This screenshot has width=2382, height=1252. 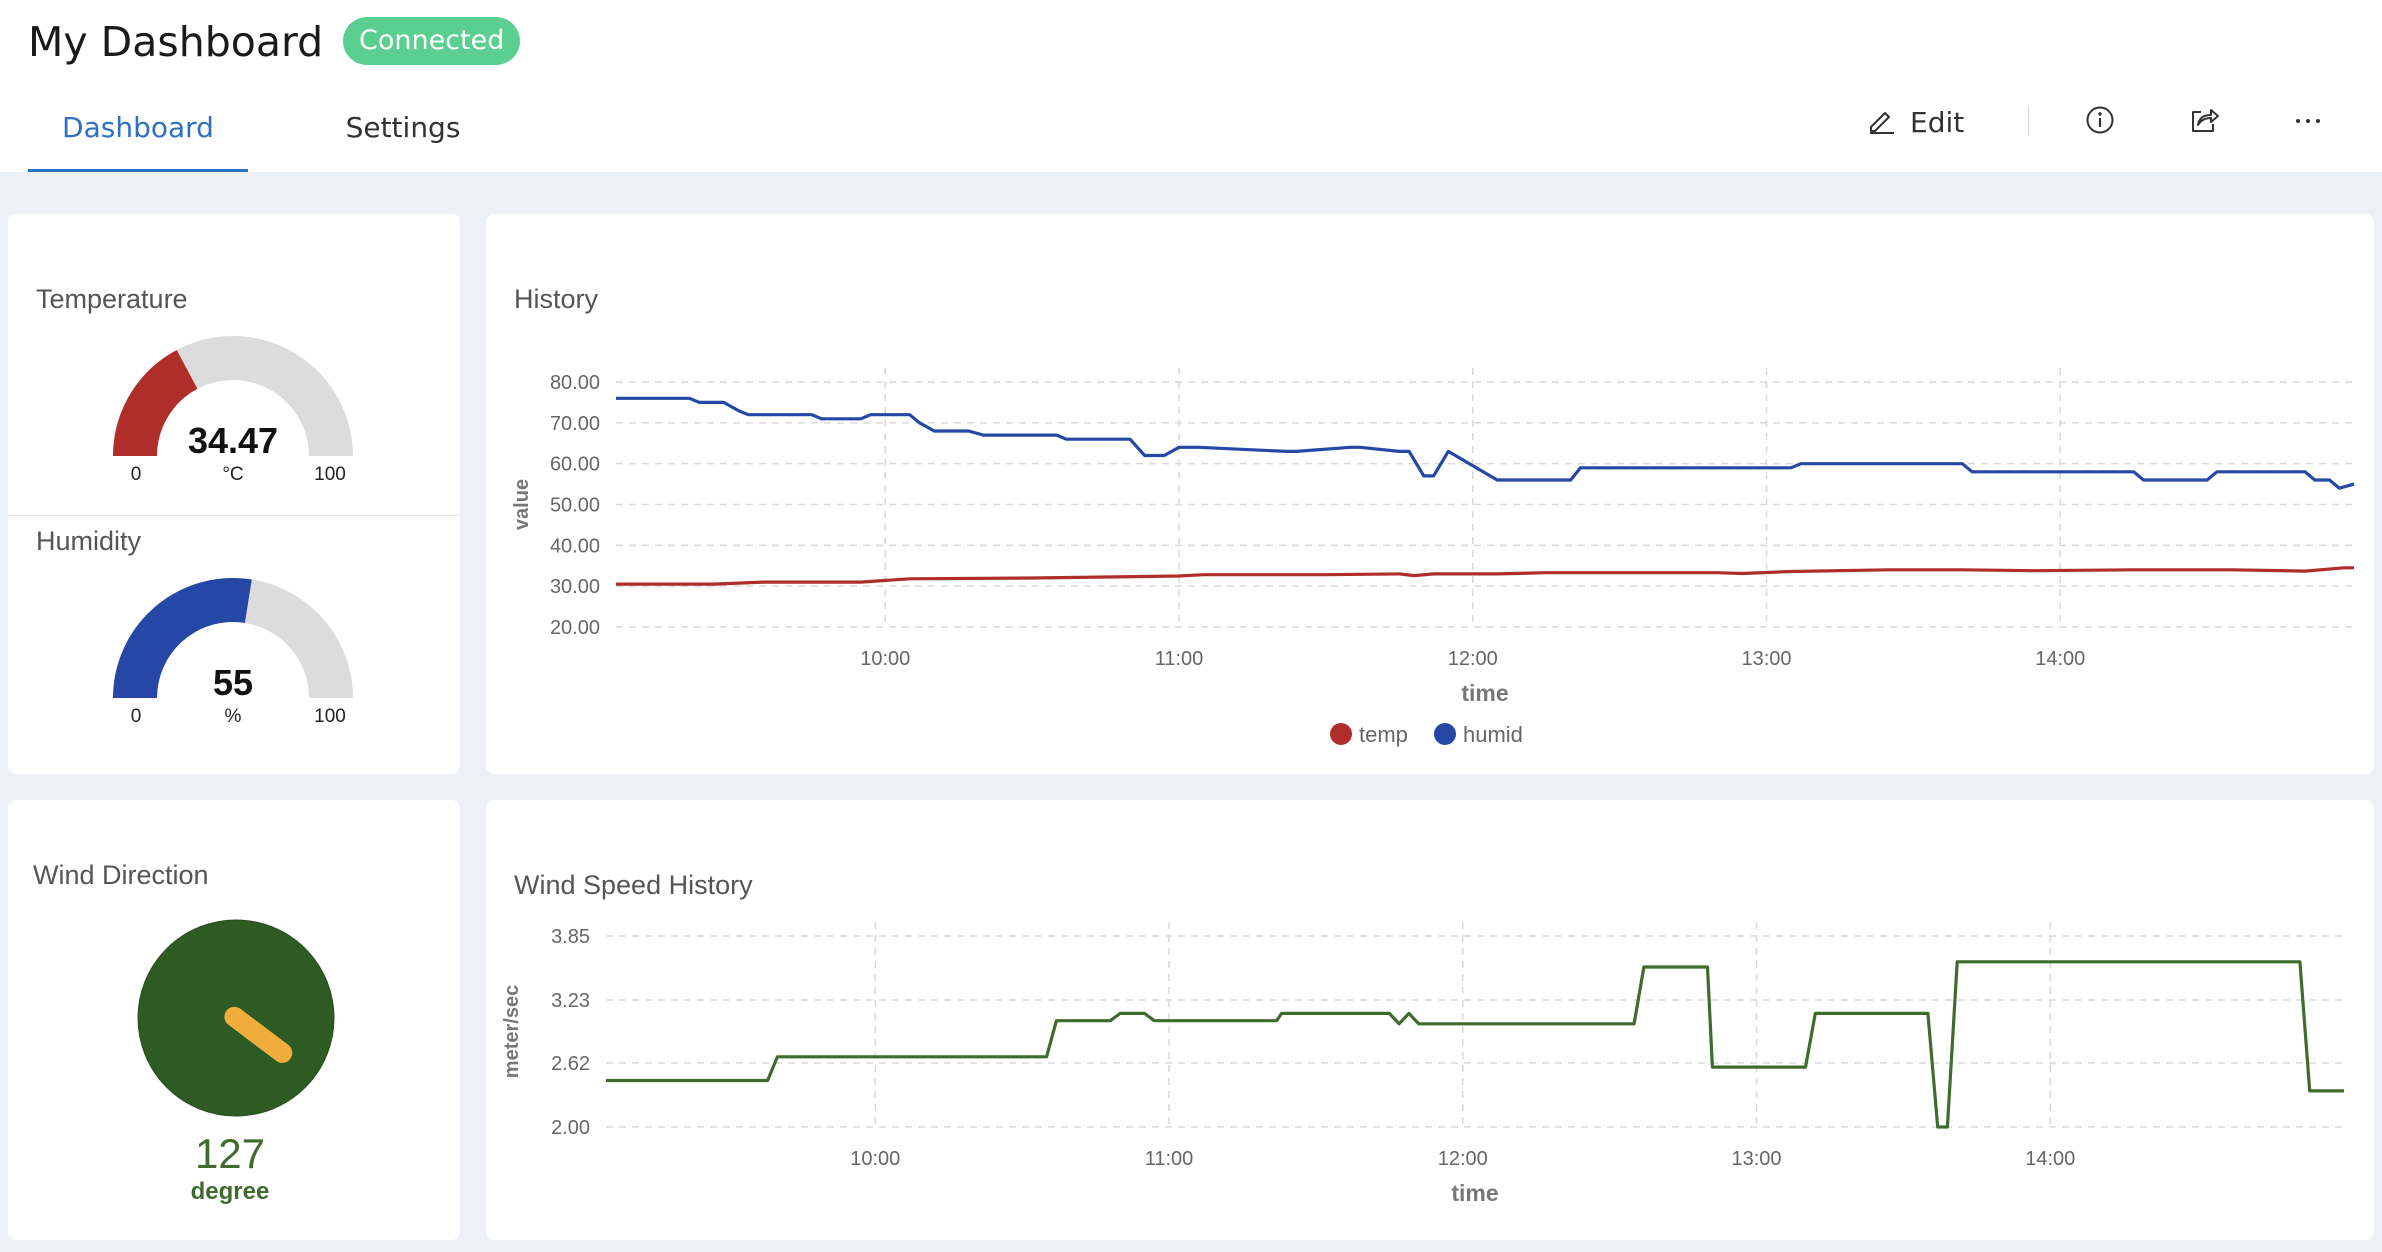 I want to click on y-axis-label: value, so click(x=522, y=504).